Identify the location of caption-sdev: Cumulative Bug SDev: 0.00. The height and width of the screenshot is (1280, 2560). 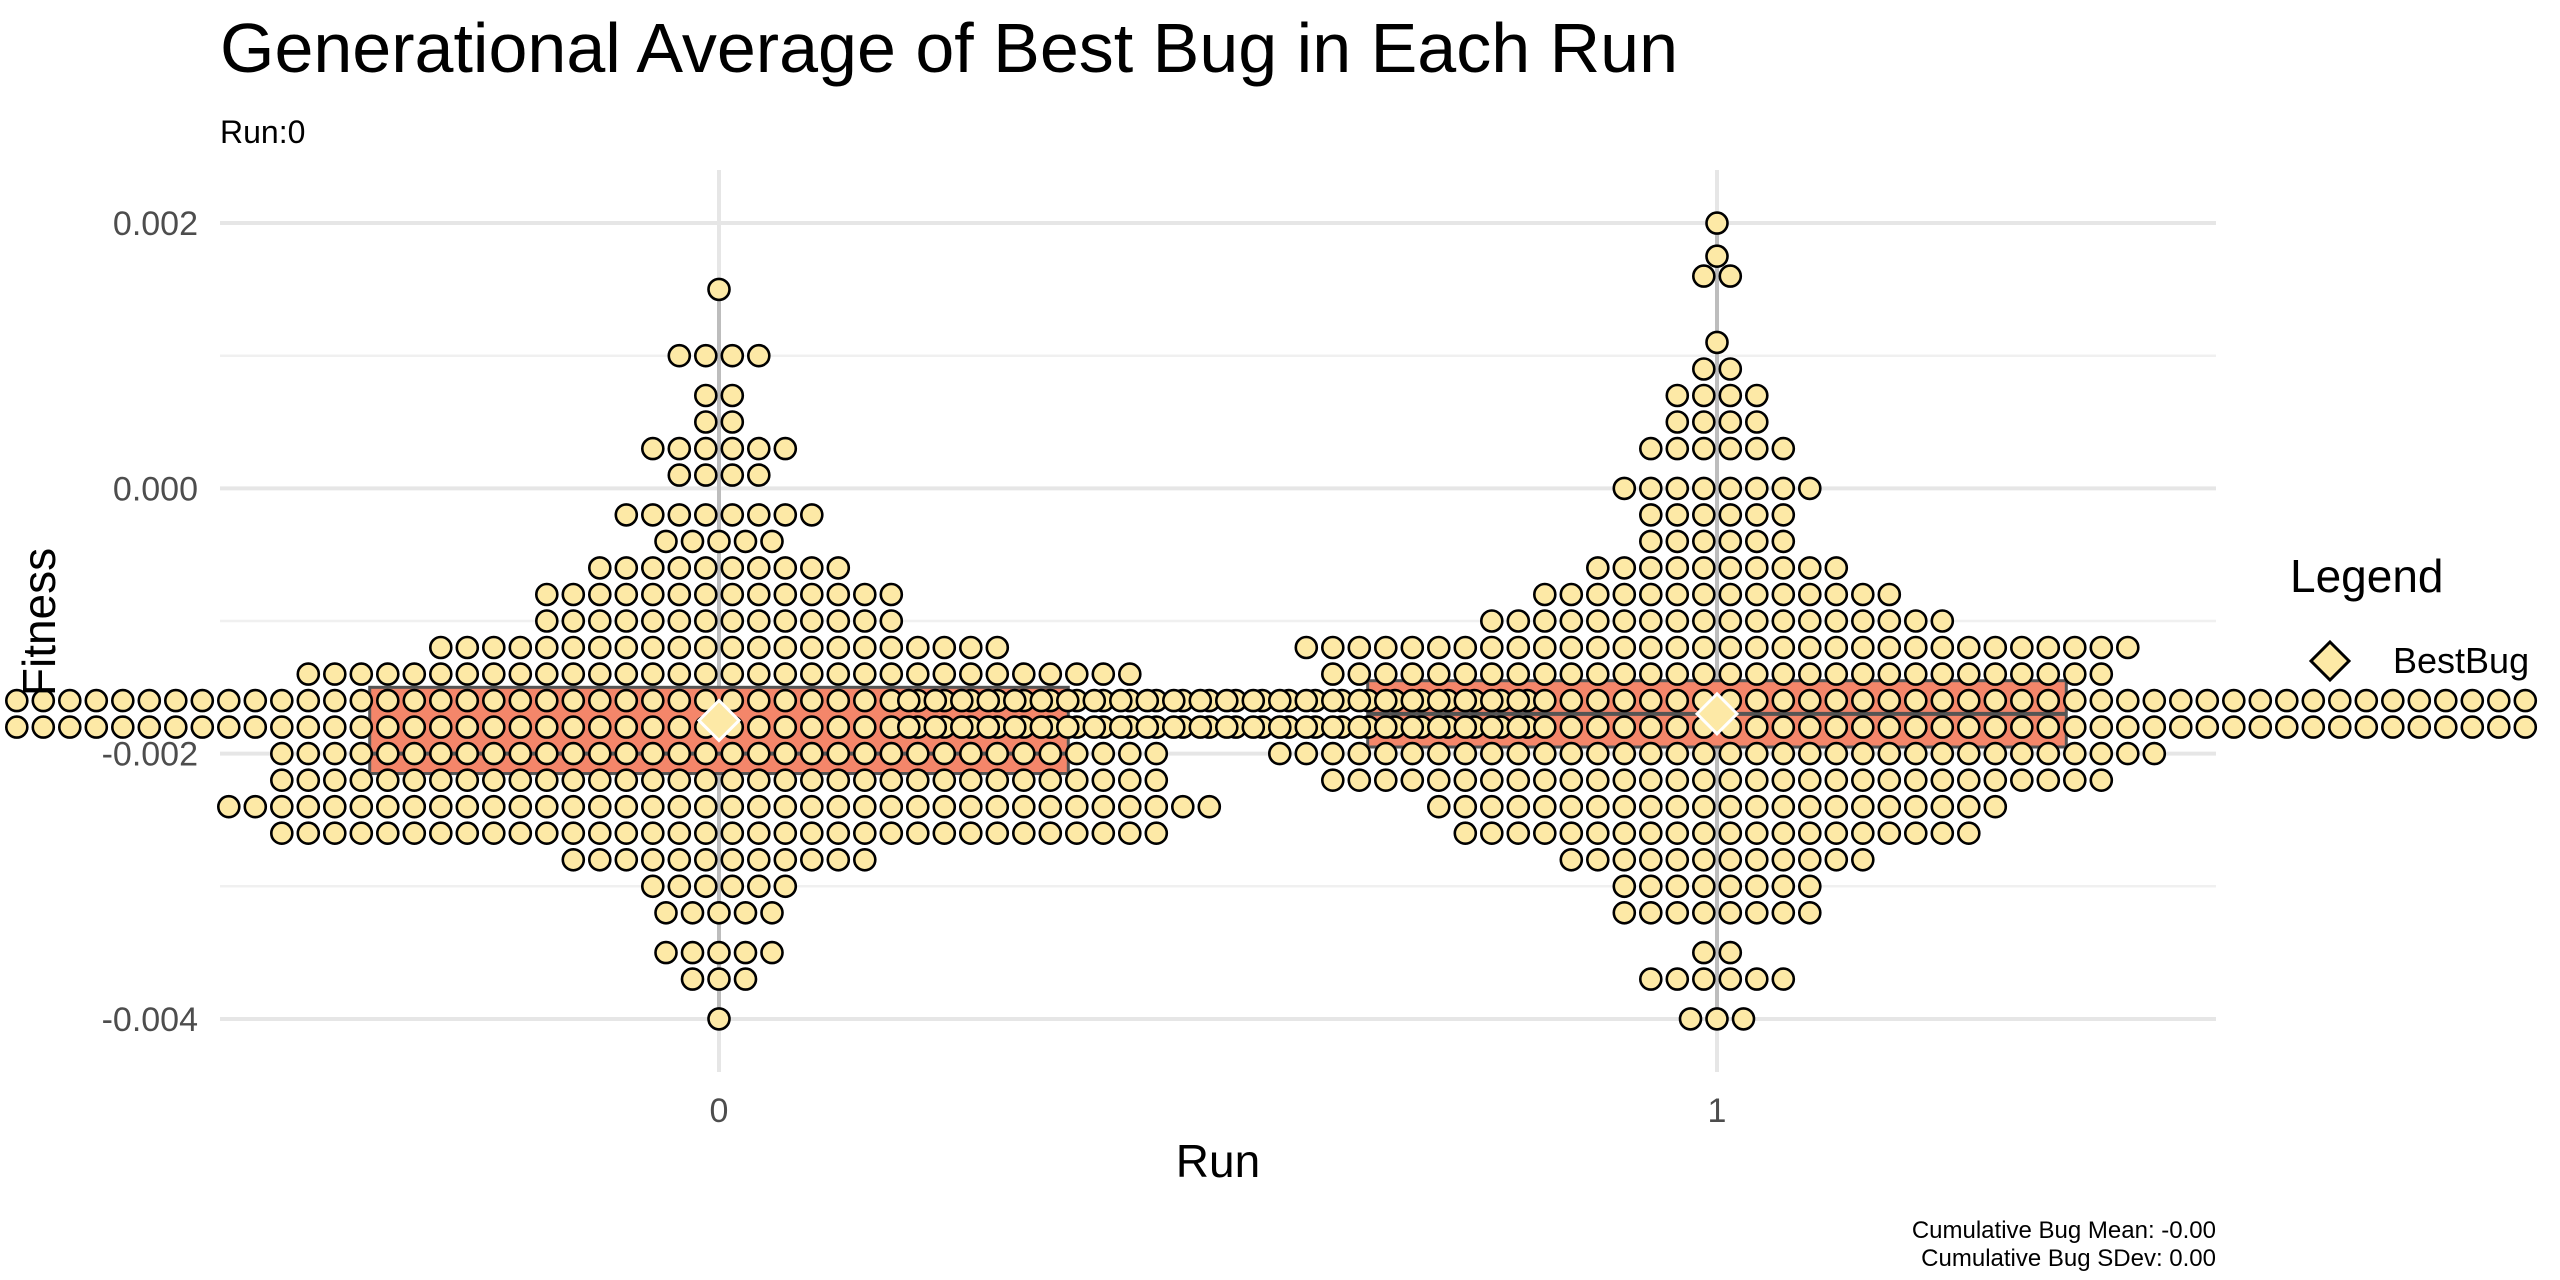
(2068, 1258).